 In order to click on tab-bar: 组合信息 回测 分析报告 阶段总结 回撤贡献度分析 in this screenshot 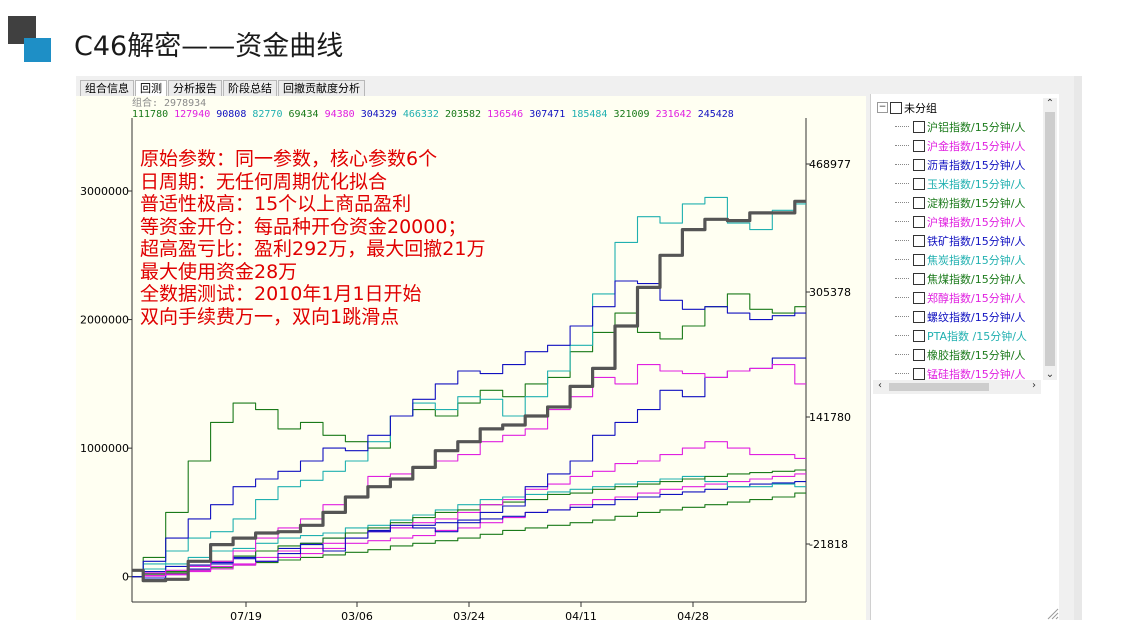, I will do `click(222, 89)`.